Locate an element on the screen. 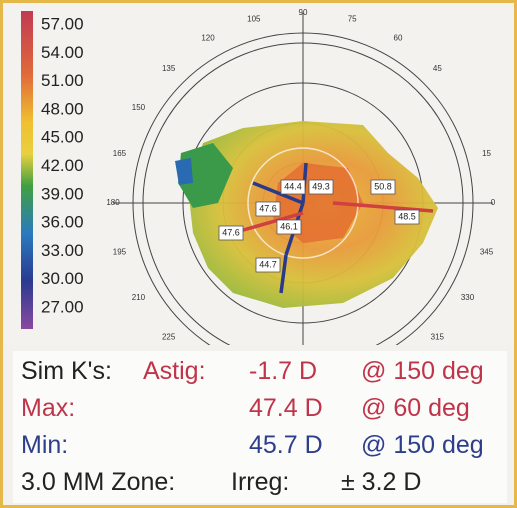  angle-label: 210 is located at coordinates (139, 297).